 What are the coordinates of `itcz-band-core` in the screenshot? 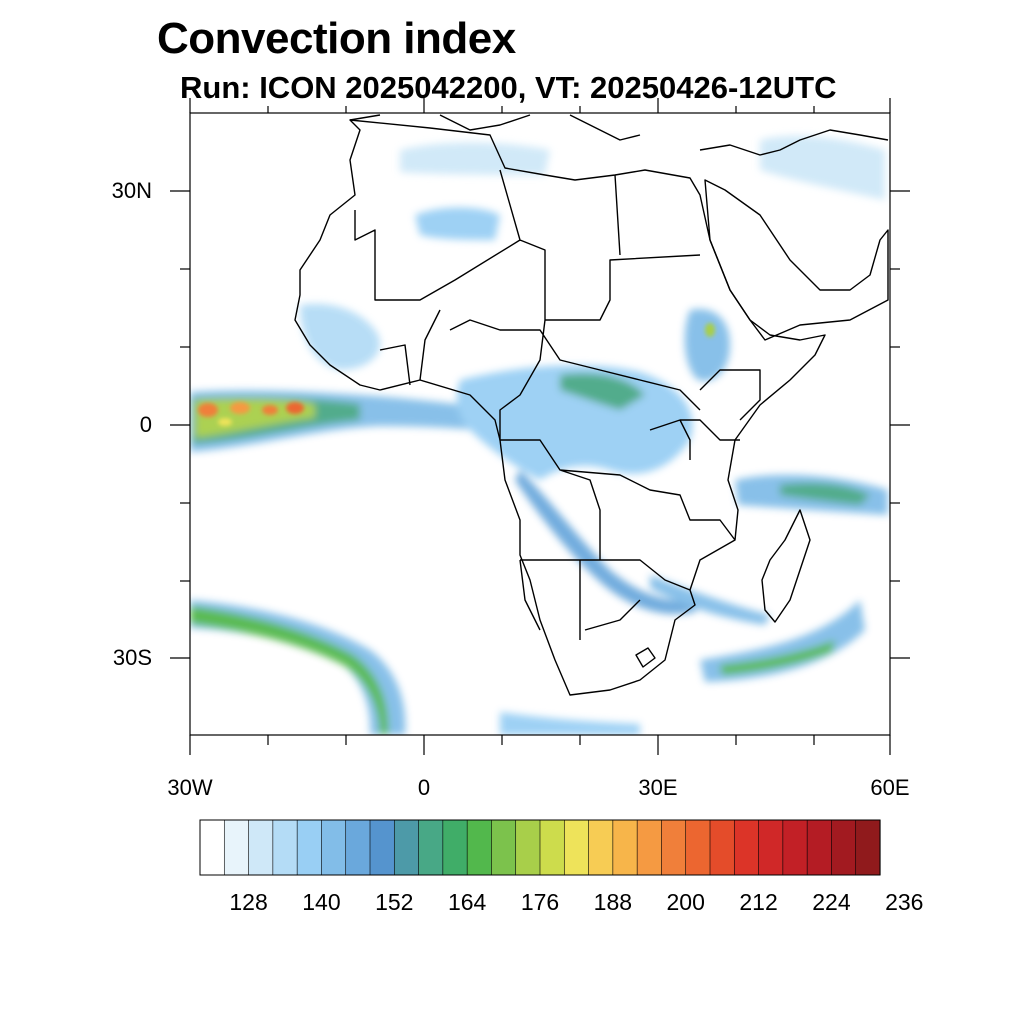 It's located at (255, 418).